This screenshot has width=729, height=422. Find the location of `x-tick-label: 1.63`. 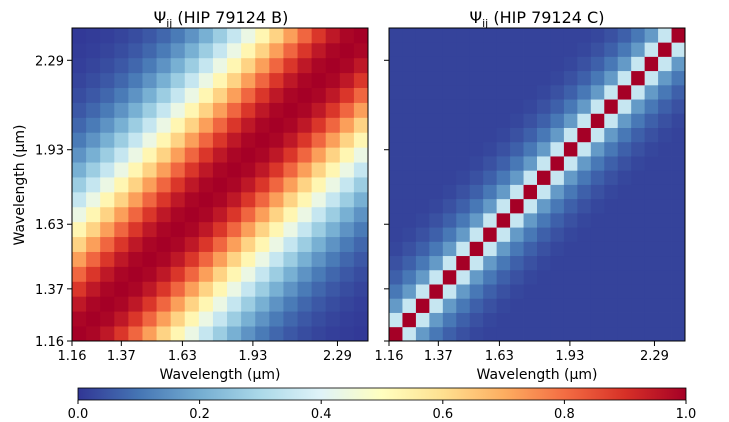

x-tick-label: 1.63 is located at coordinates (499, 356).